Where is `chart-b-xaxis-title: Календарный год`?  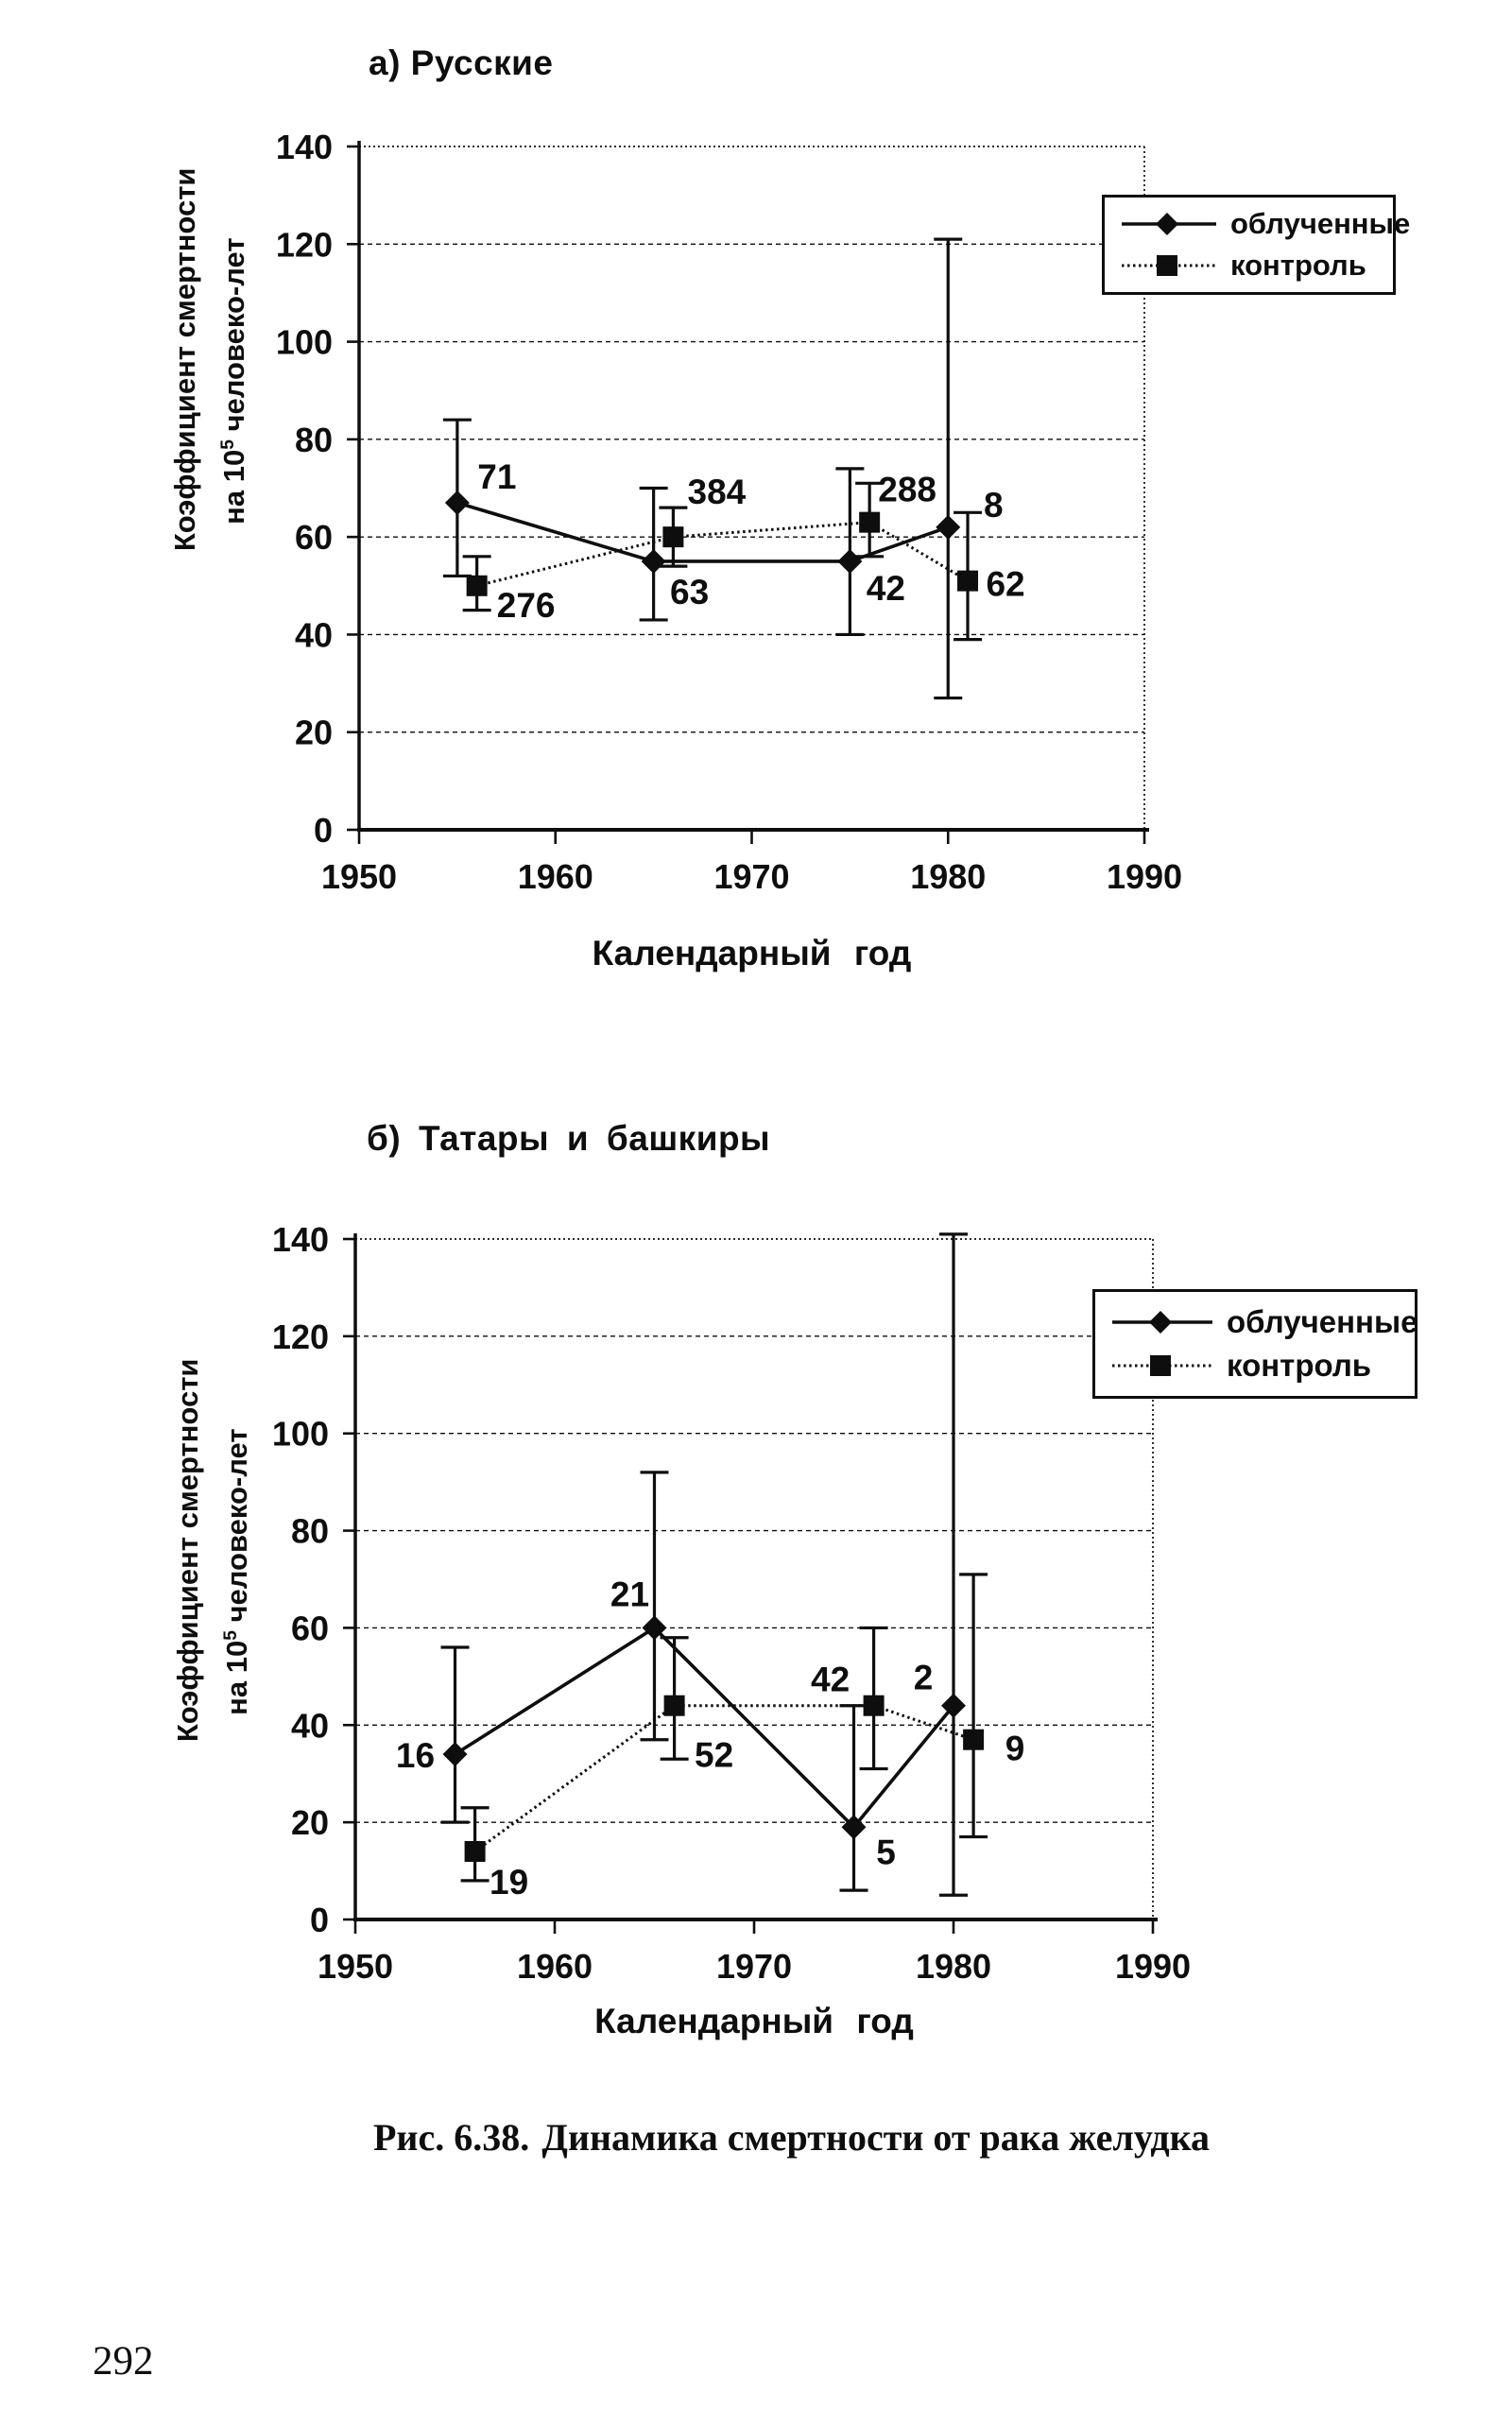 chart-b-xaxis-title: Календарный год is located at coordinates (754, 2021).